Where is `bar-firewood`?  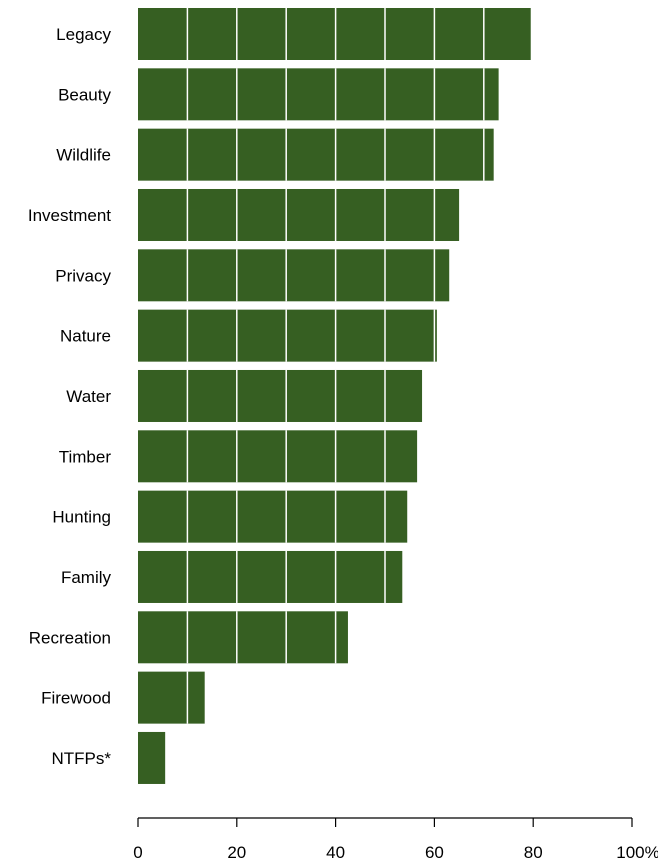 bar-firewood is located at coordinates (171, 697).